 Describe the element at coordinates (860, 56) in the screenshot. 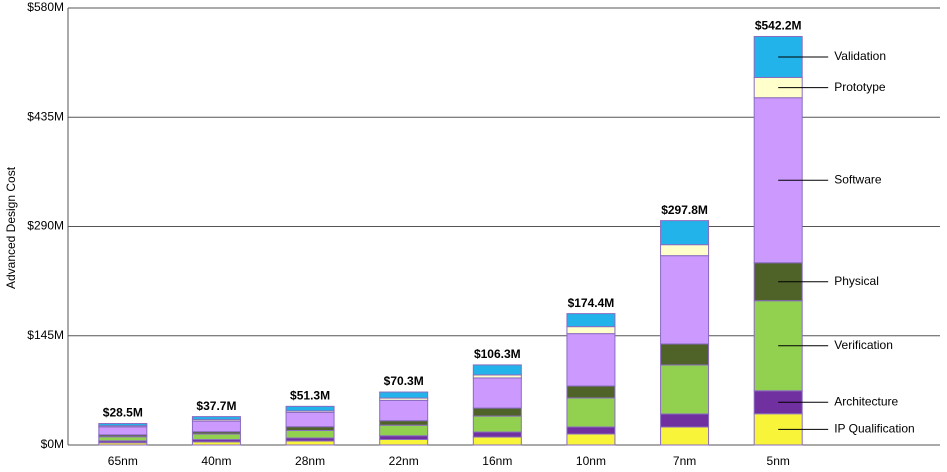

I see `legend-label: Validation` at that location.